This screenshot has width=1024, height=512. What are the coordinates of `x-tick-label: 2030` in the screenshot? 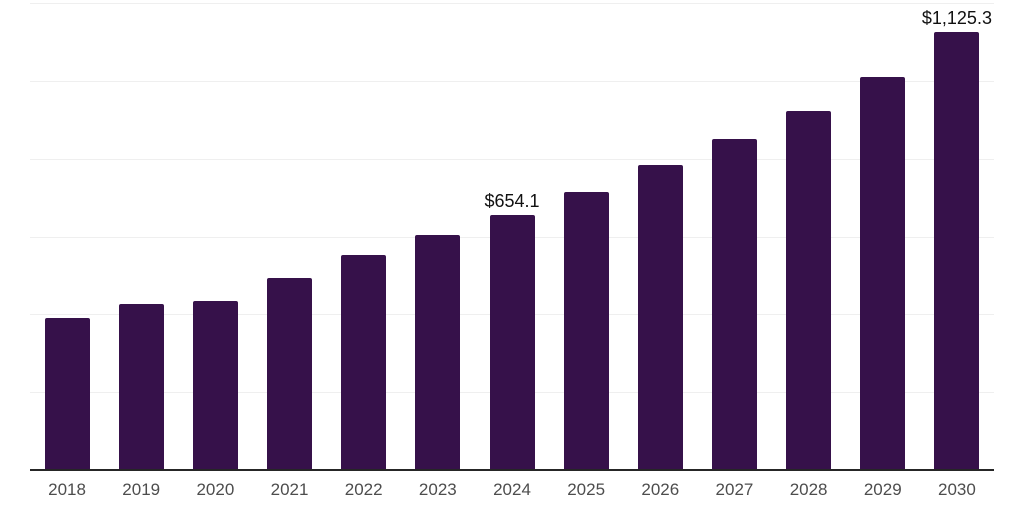 It's located at (957, 489).